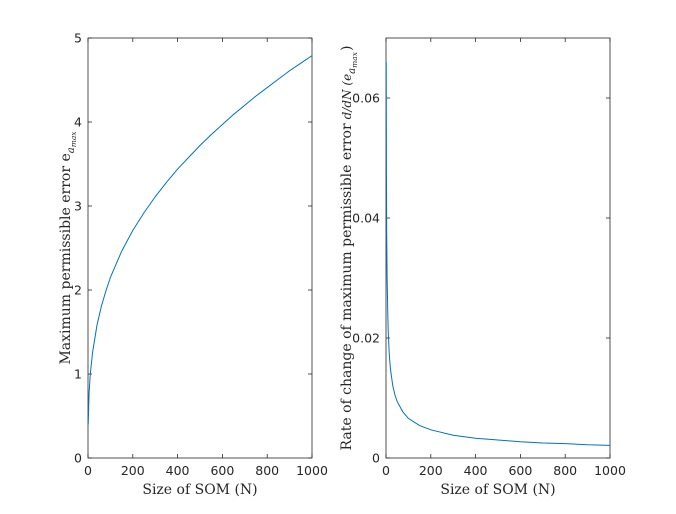  I want to click on y-tick-label: 0.04, so click(366, 218).